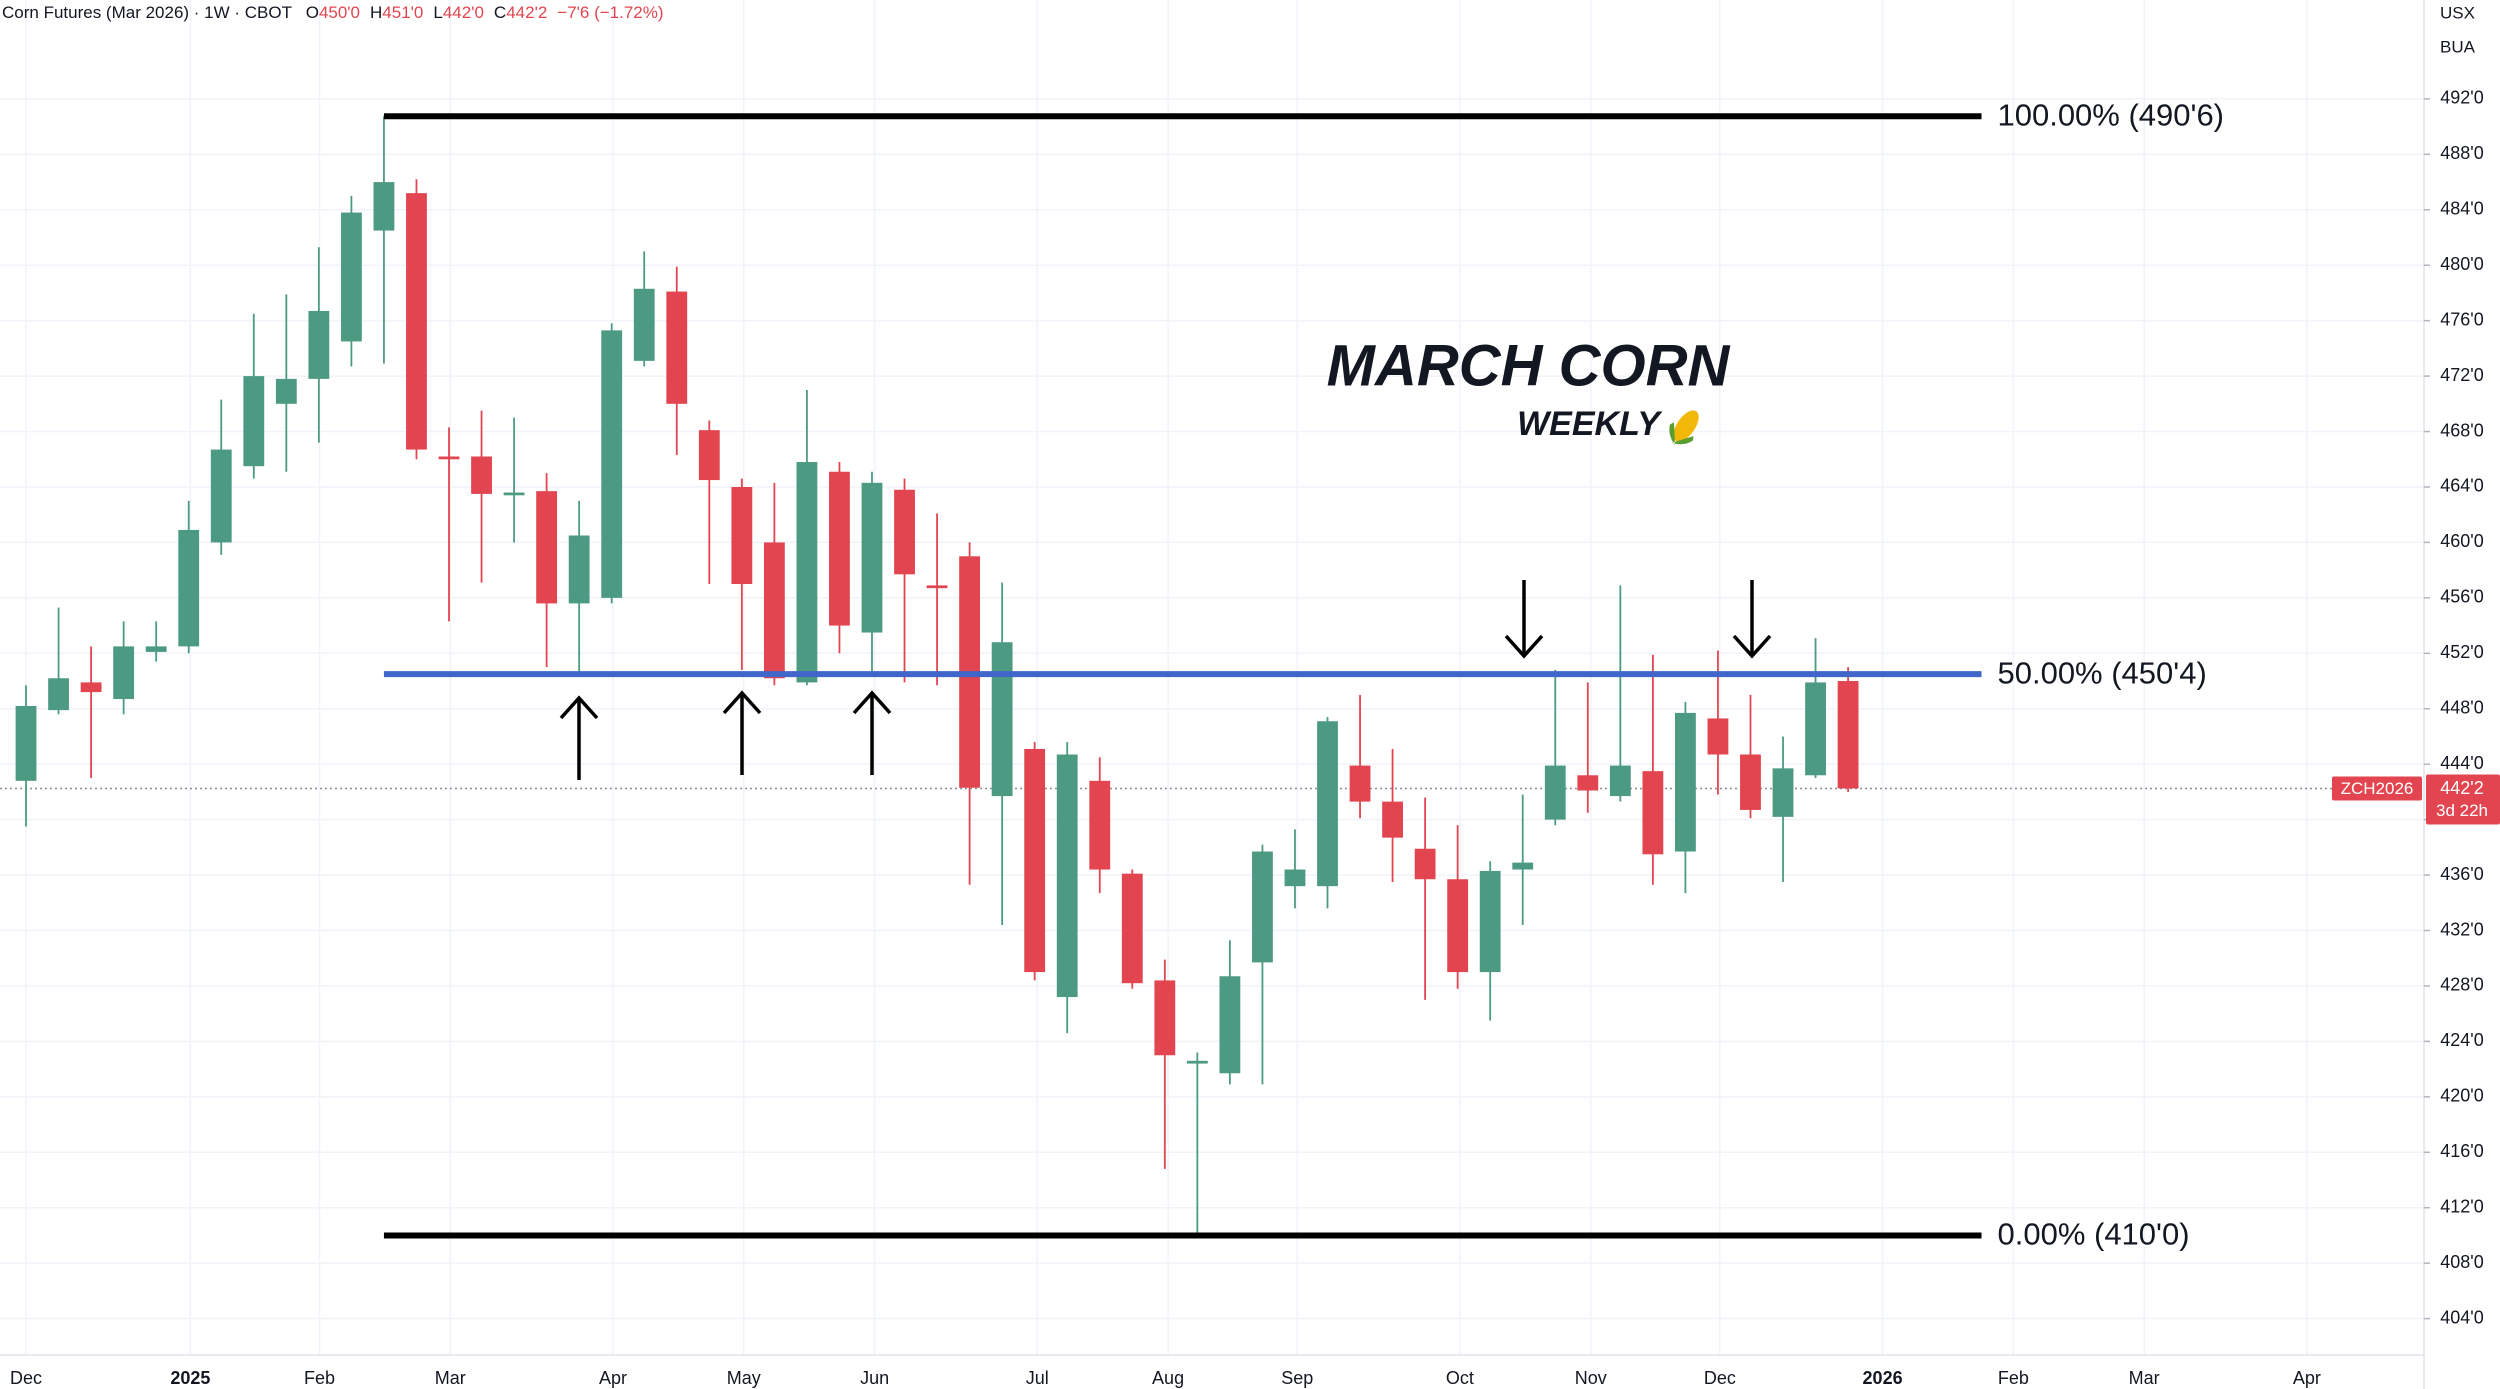  I want to click on high: 451'0, so click(402, 12).